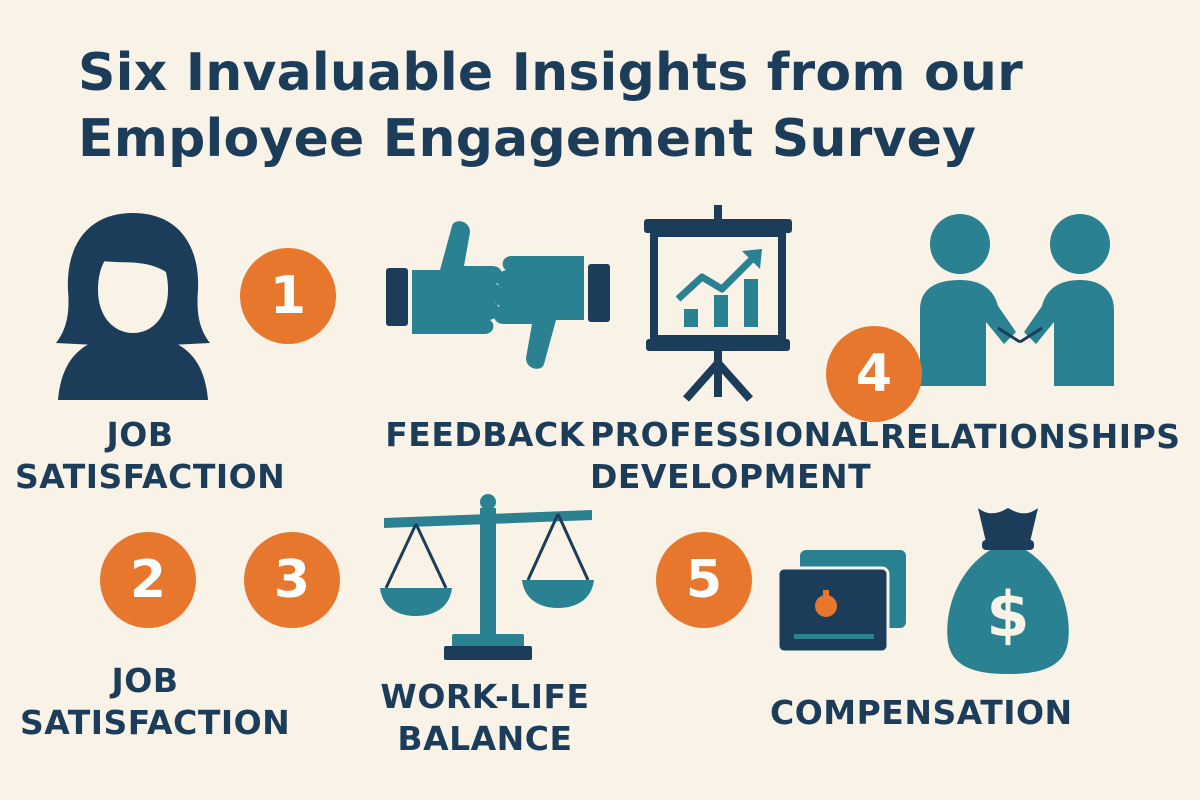 This screenshot has height=800, width=1200. What do you see at coordinates (288, 296) in the screenshot?
I see `badge-1: 1` at bounding box center [288, 296].